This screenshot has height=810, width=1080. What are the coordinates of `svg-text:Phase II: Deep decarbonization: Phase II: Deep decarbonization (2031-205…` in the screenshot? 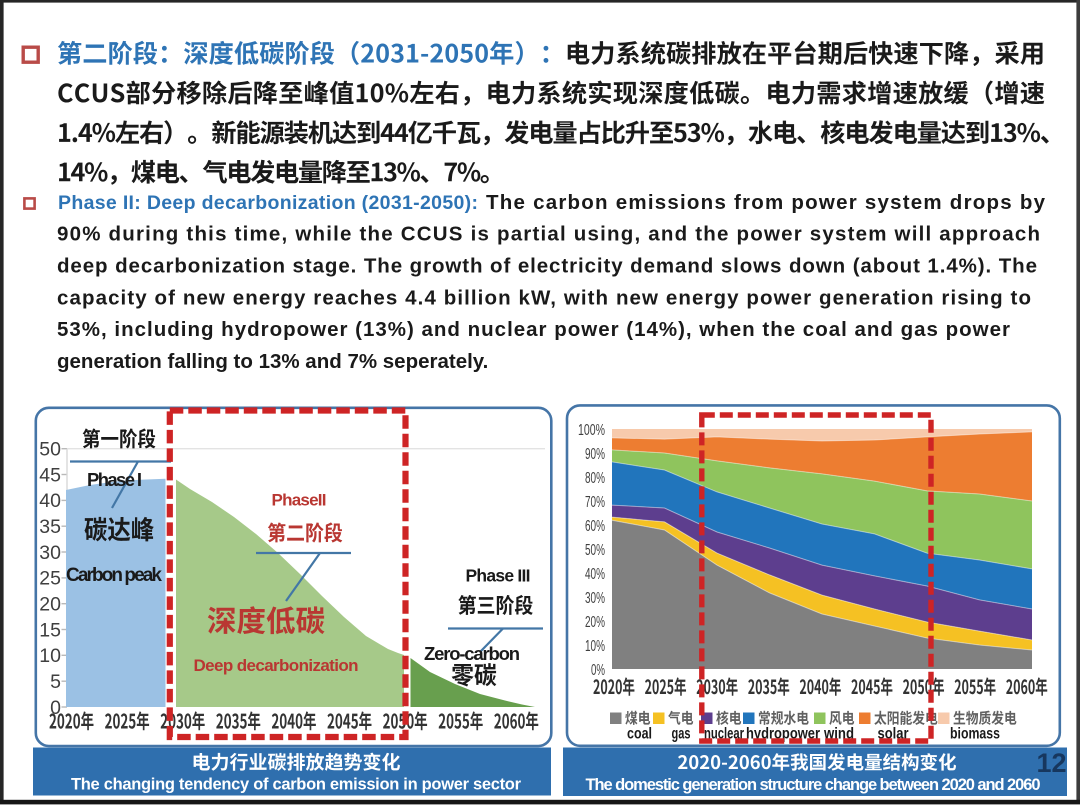 It's located at (268, 203).